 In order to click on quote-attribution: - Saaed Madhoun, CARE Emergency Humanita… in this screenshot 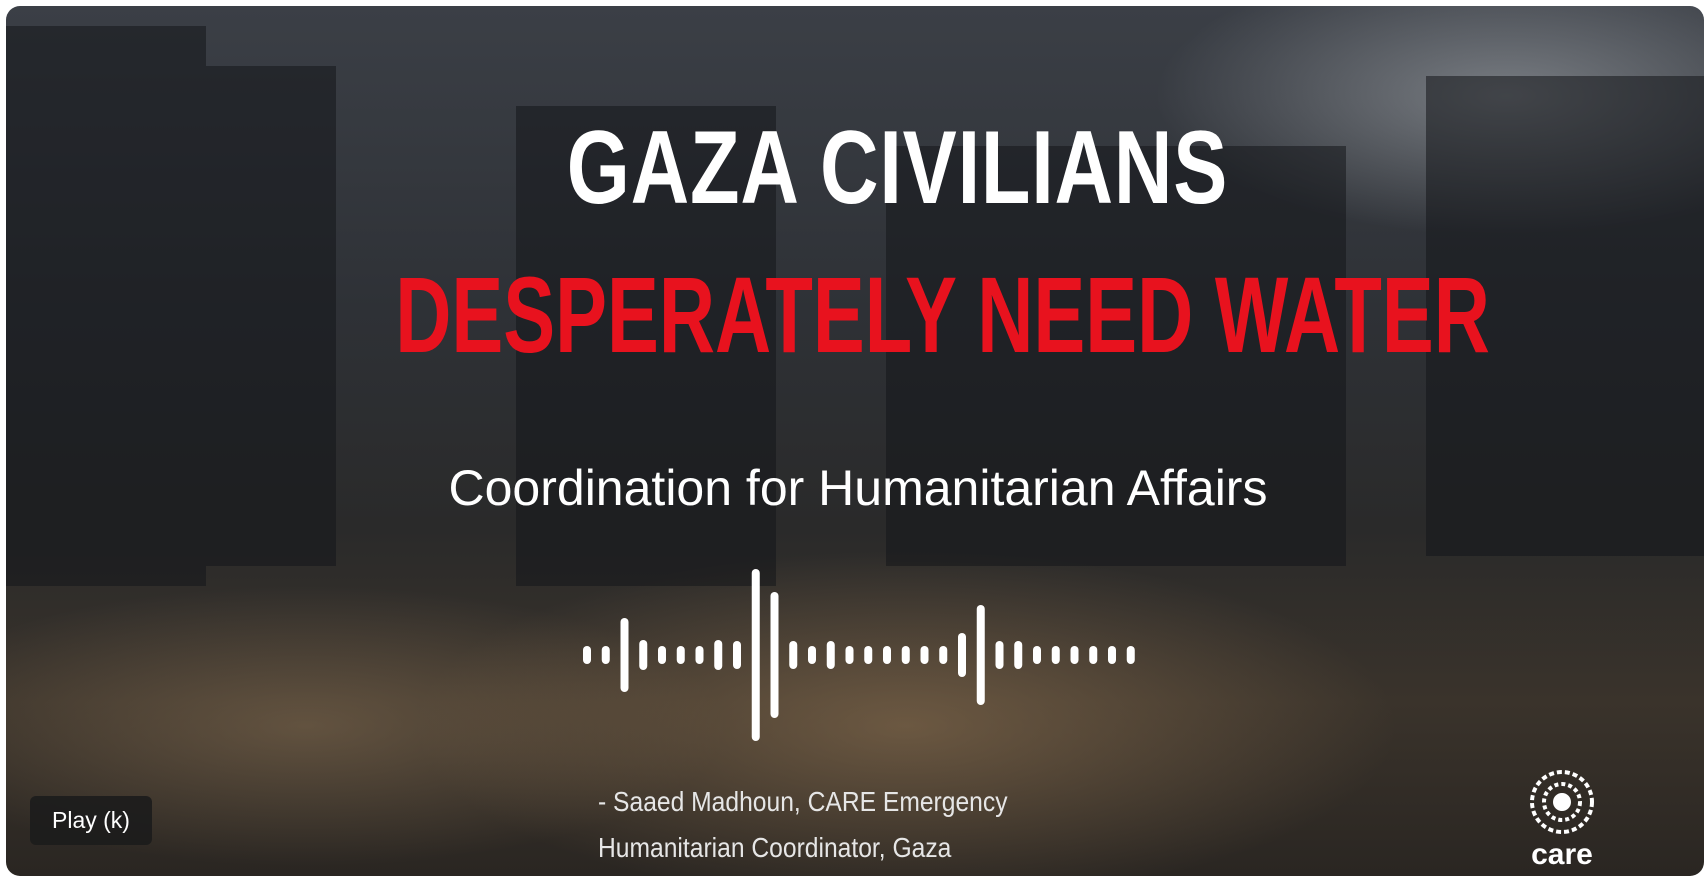, I will do `click(803, 825)`.